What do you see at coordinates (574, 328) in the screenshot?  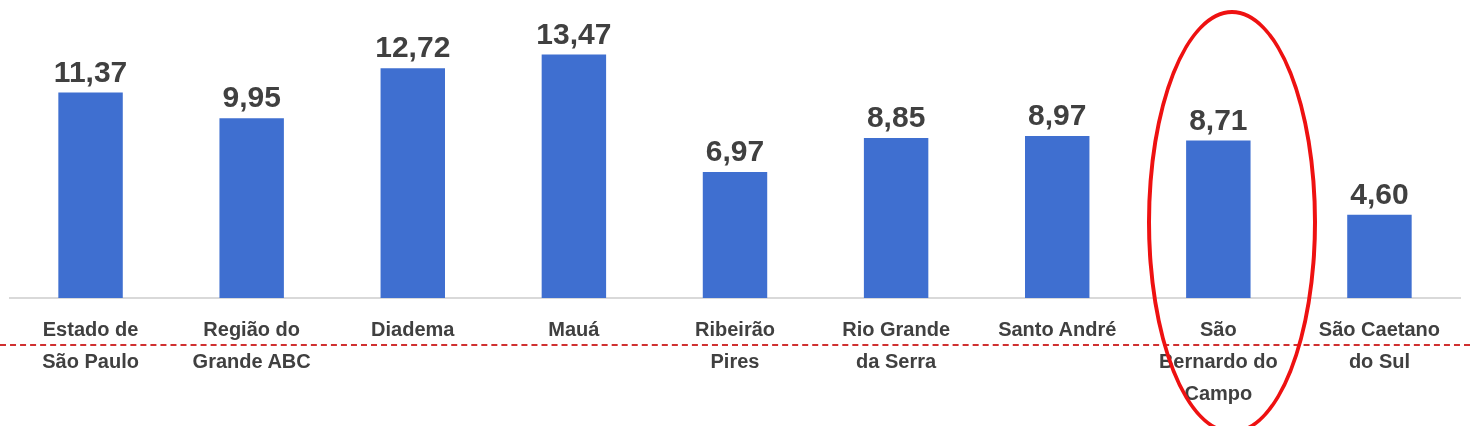 I see `x-tick-label: Mauá` at bounding box center [574, 328].